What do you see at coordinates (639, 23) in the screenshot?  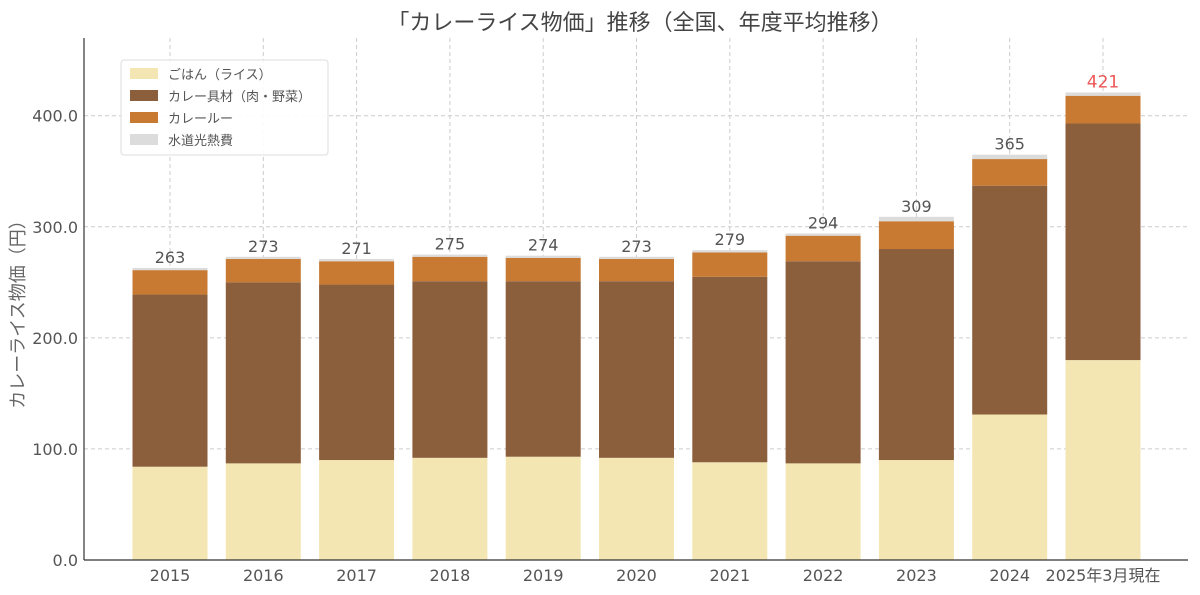 I see `chart-title: 「カレーライス物価」推移（全国、年度平均推移）` at bounding box center [639, 23].